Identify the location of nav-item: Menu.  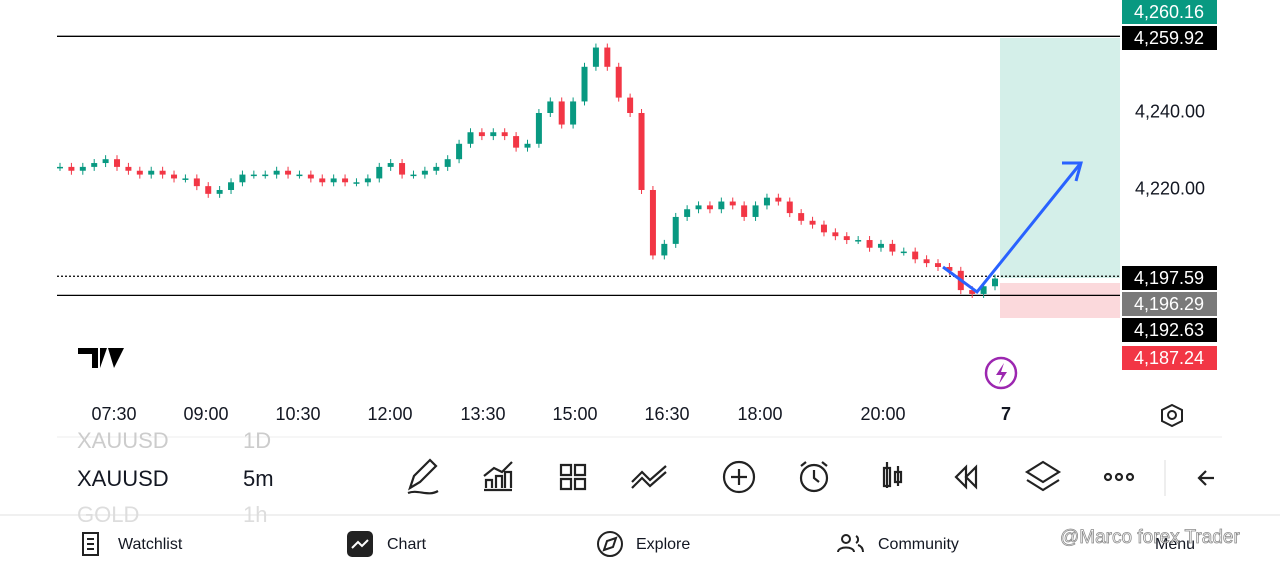
(1175, 544).